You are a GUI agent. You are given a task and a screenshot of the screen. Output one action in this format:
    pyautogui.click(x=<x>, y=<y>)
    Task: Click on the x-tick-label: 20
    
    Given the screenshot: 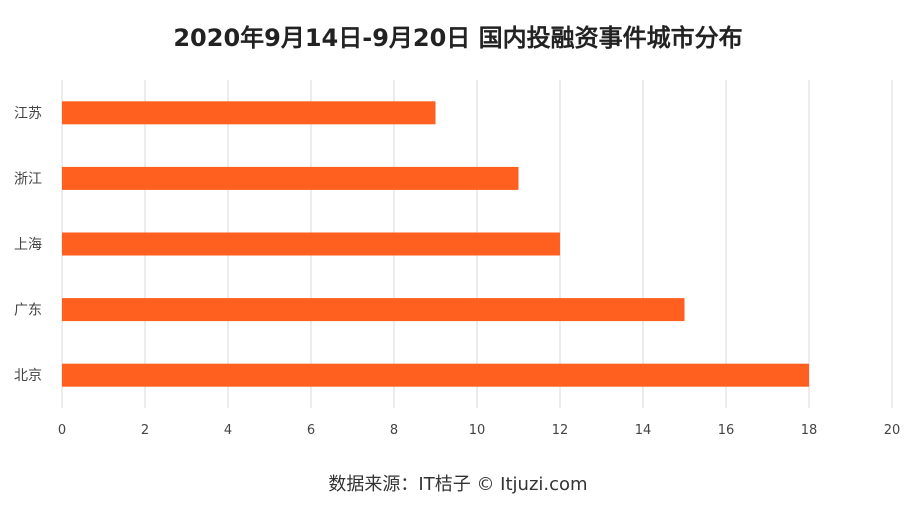 What is the action you would take?
    pyautogui.click(x=892, y=430)
    